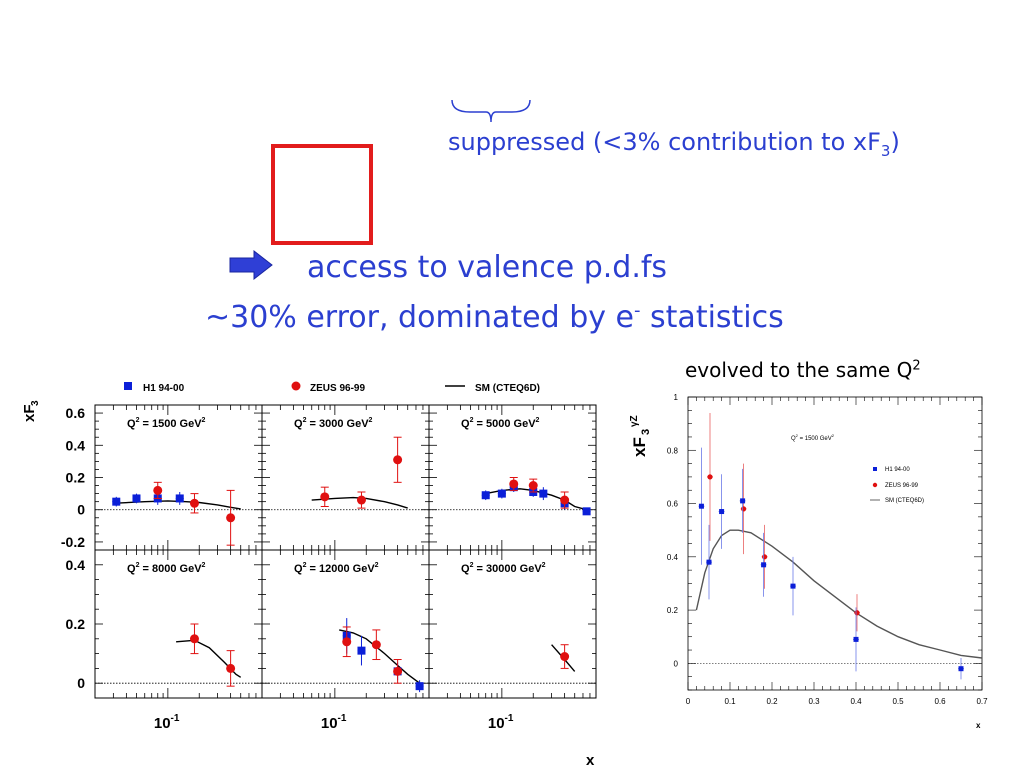 This screenshot has height=768, width=1024. I want to click on x-tick-label: 0.6, so click(940, 701).